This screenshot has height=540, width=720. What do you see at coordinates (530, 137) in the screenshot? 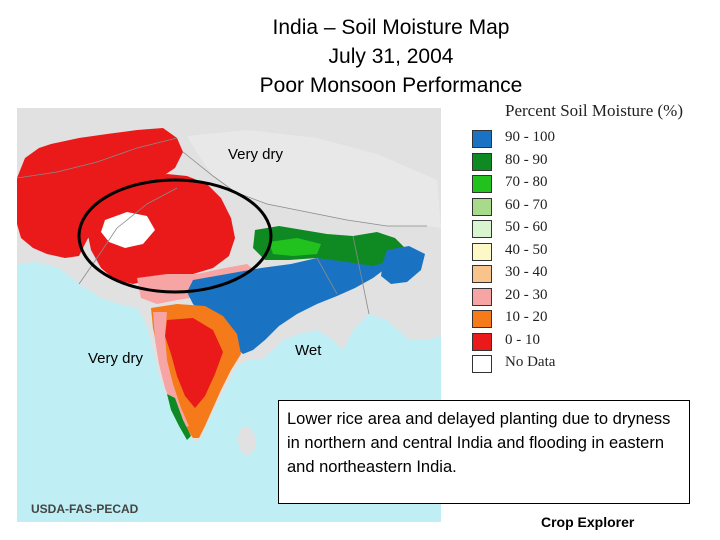
I see `legend-label: 90 - 100` at bounding box center [530, 137].